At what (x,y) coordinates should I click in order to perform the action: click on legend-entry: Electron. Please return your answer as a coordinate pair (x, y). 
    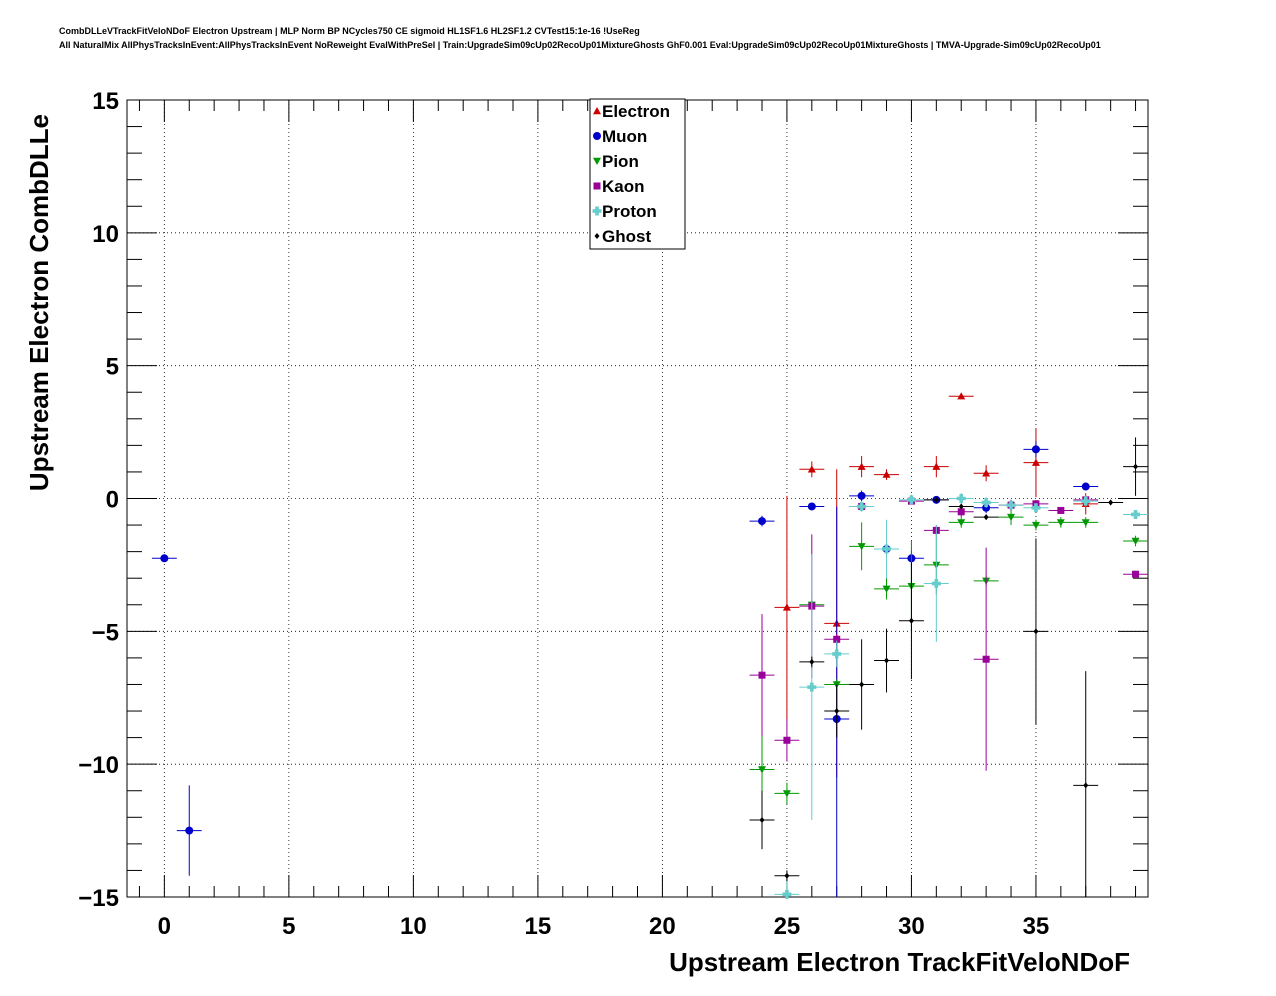
    Looking at the image, I should click on (631, 111).